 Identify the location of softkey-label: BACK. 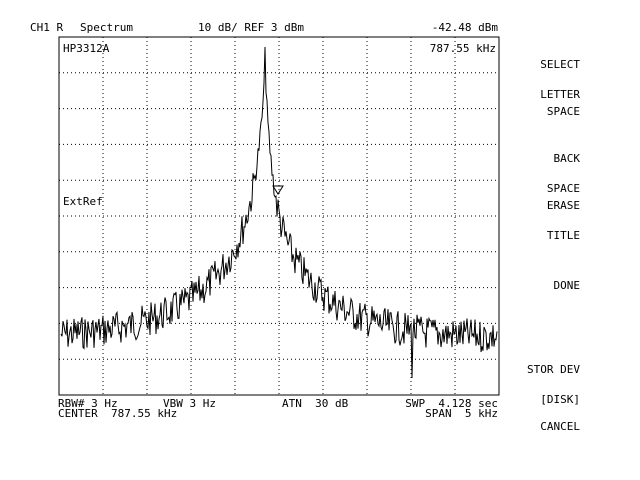
(567, 158).